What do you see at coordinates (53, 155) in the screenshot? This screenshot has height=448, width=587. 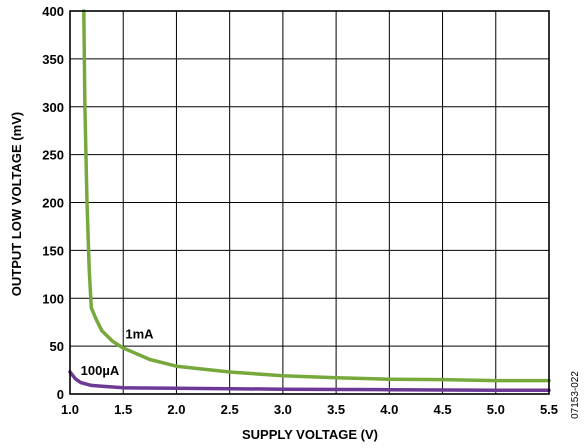 I see `y-tick-label: 250` at bounding box center [53, 155].